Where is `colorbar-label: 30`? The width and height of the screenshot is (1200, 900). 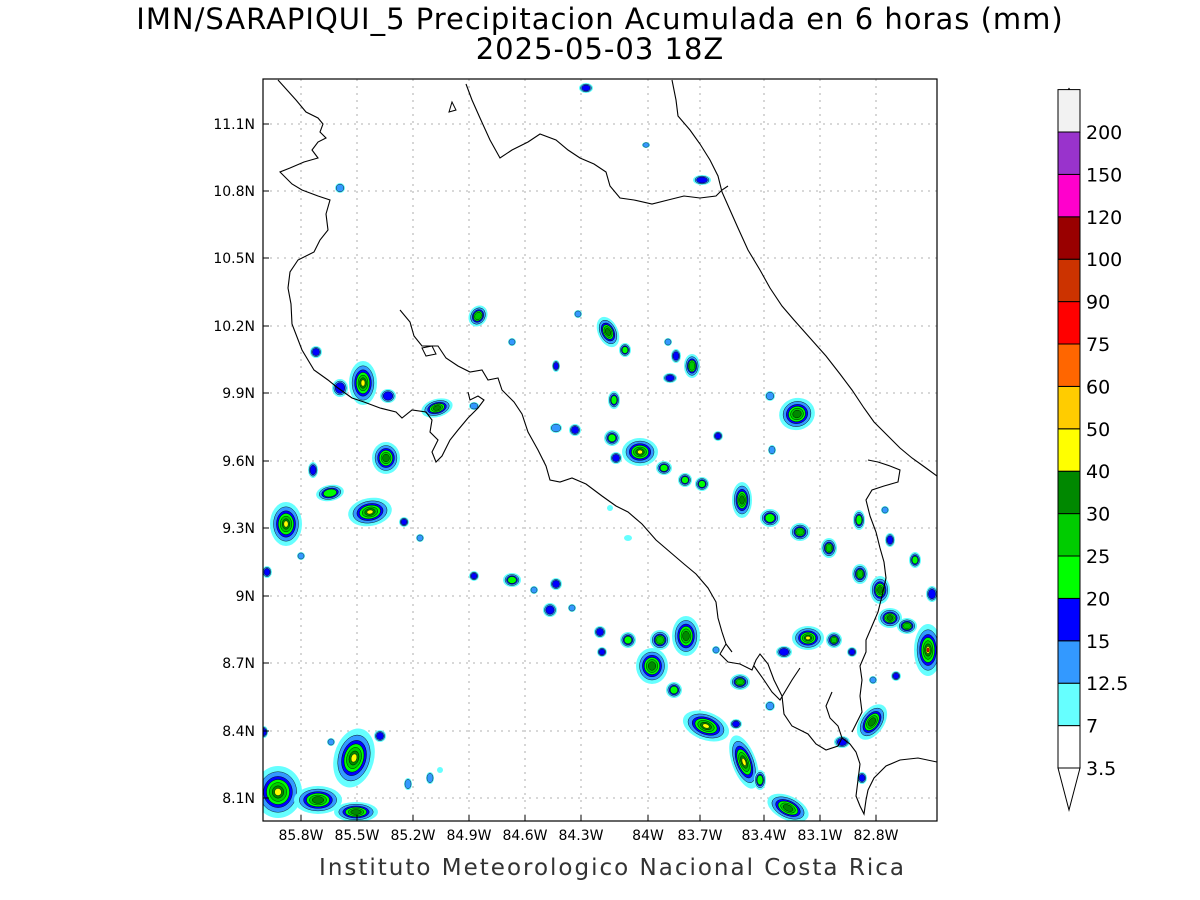
colorbar-label: 30 is located at coordinates (1098, 515).